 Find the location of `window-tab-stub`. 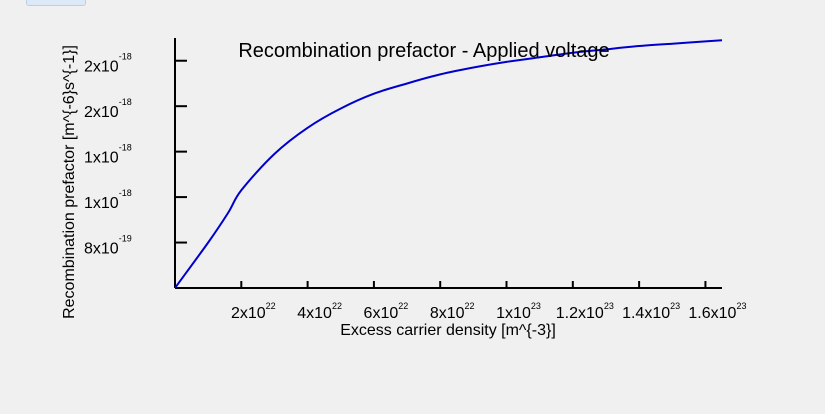

window-tab-stub is located at coordinates (56, 3).